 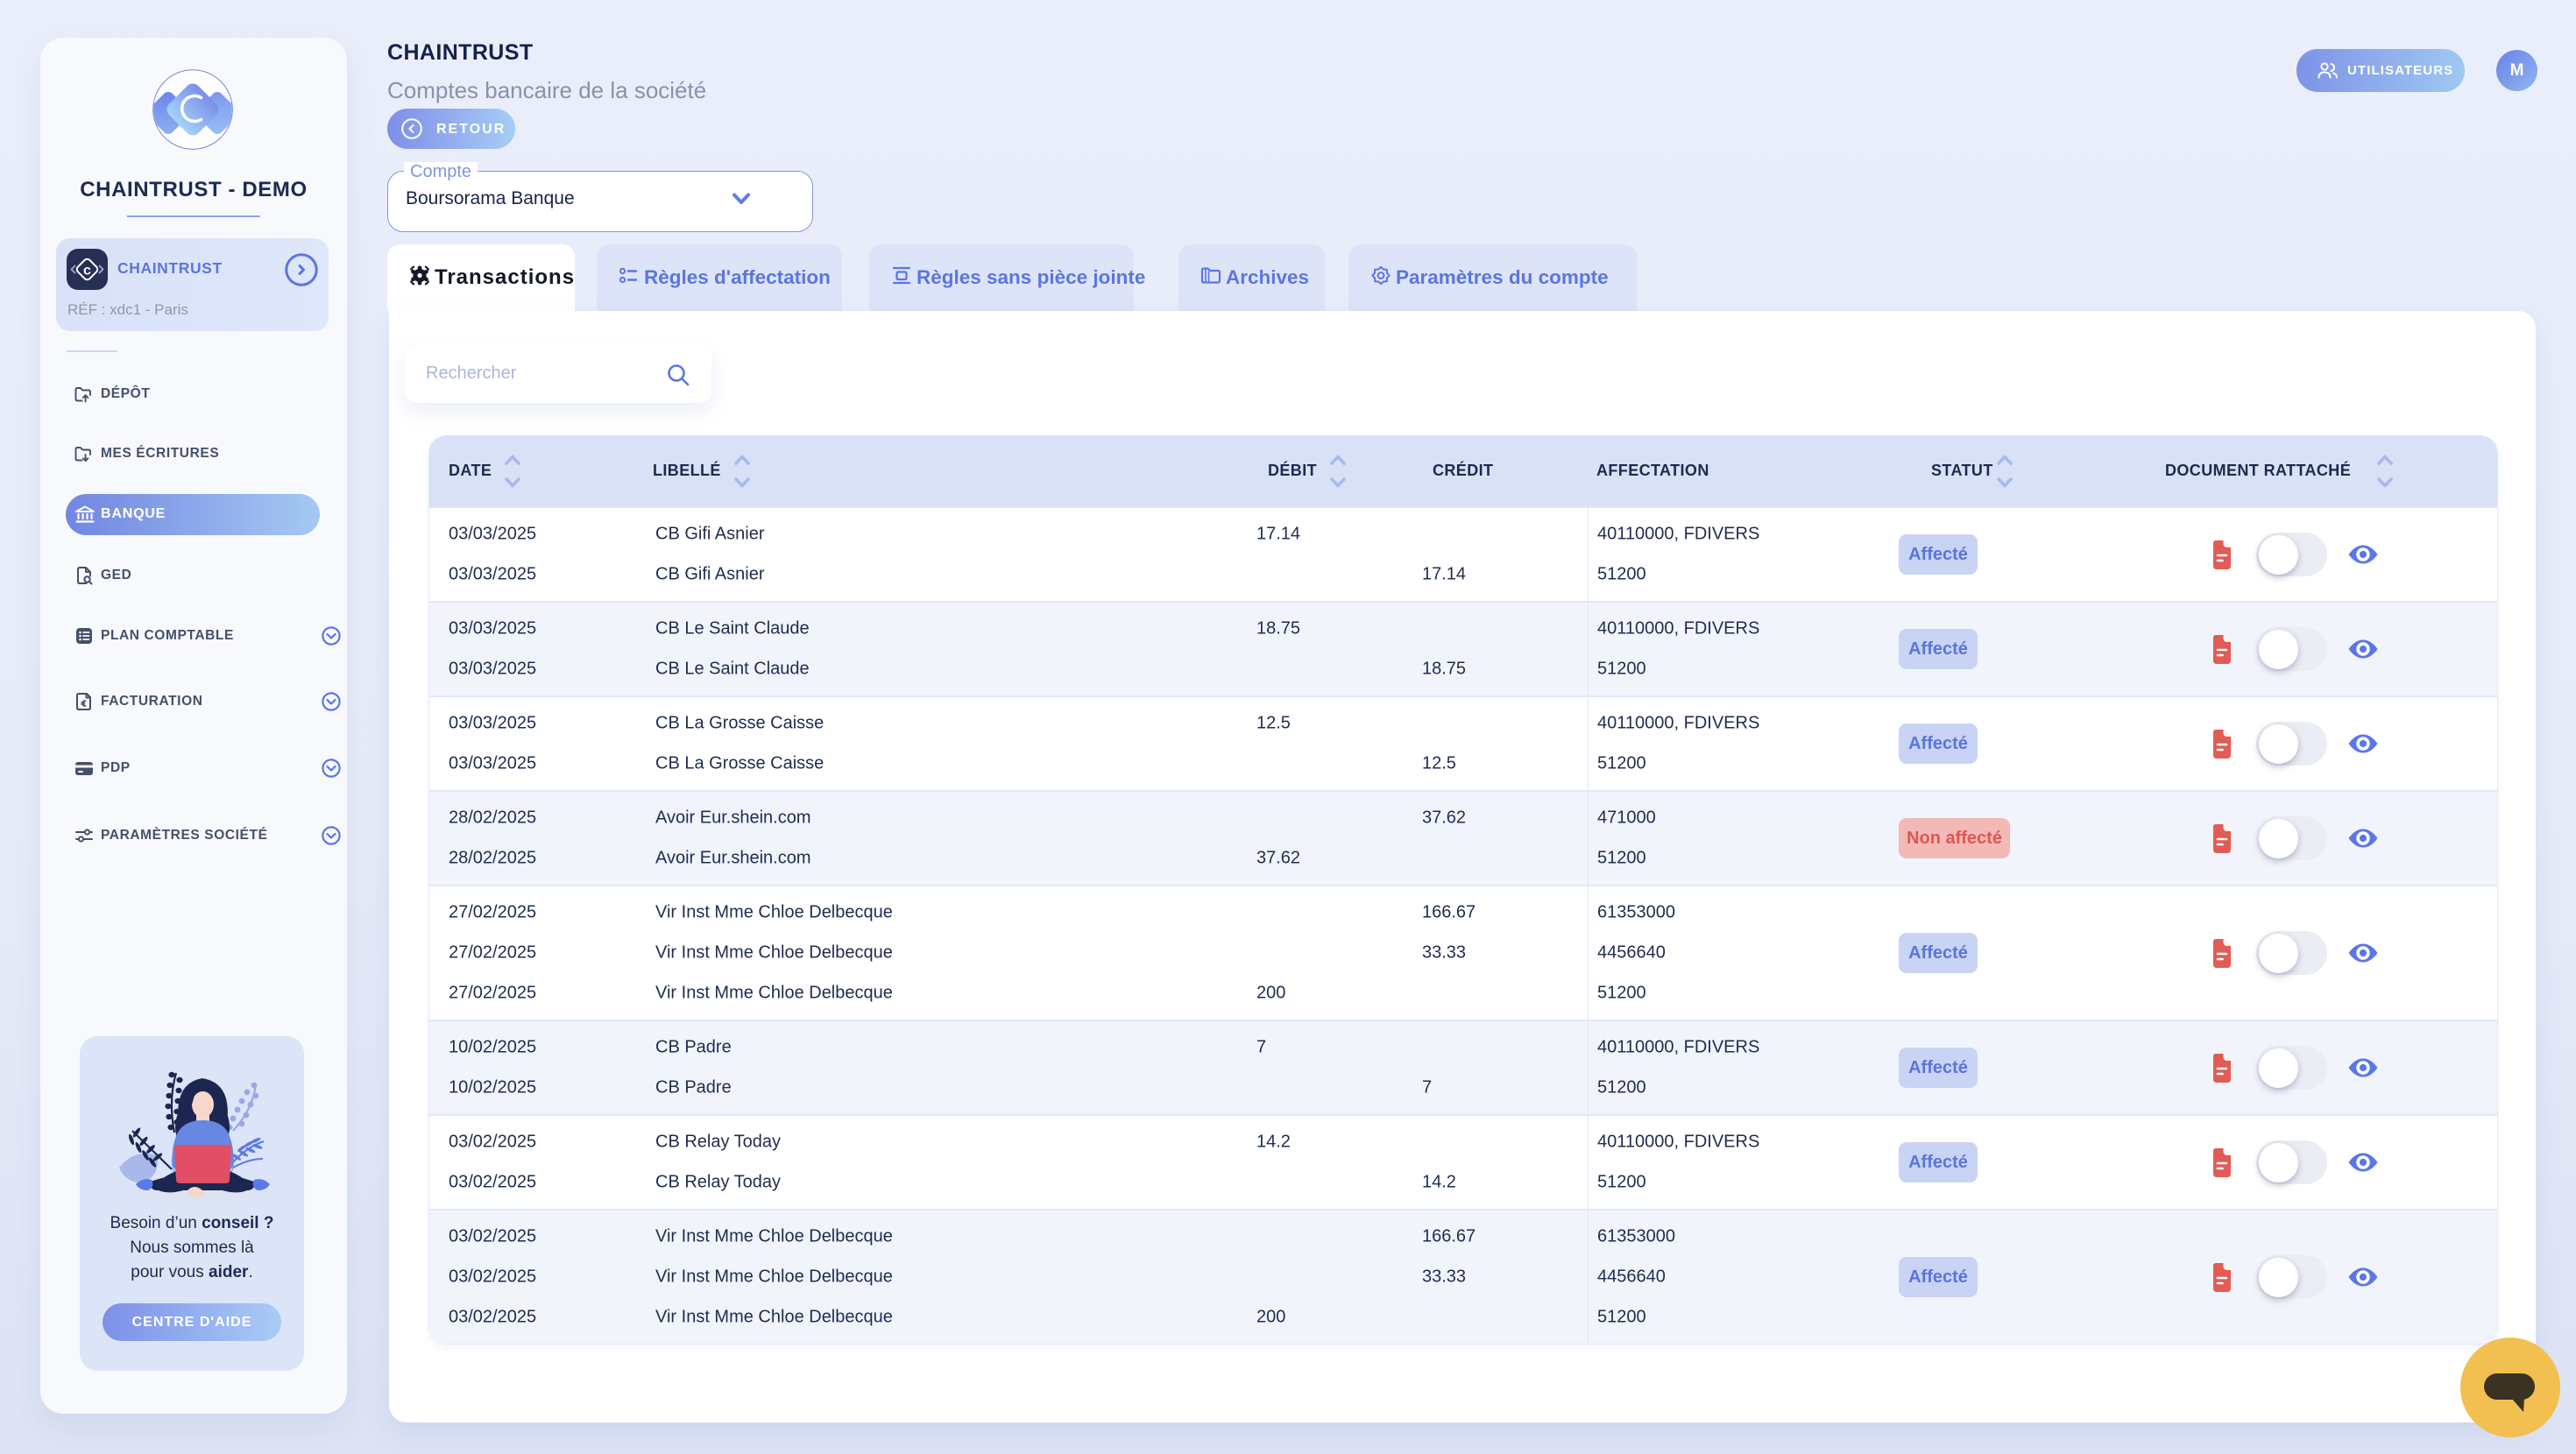 I want to click on svg-text: c, so click(x=87, y=271).